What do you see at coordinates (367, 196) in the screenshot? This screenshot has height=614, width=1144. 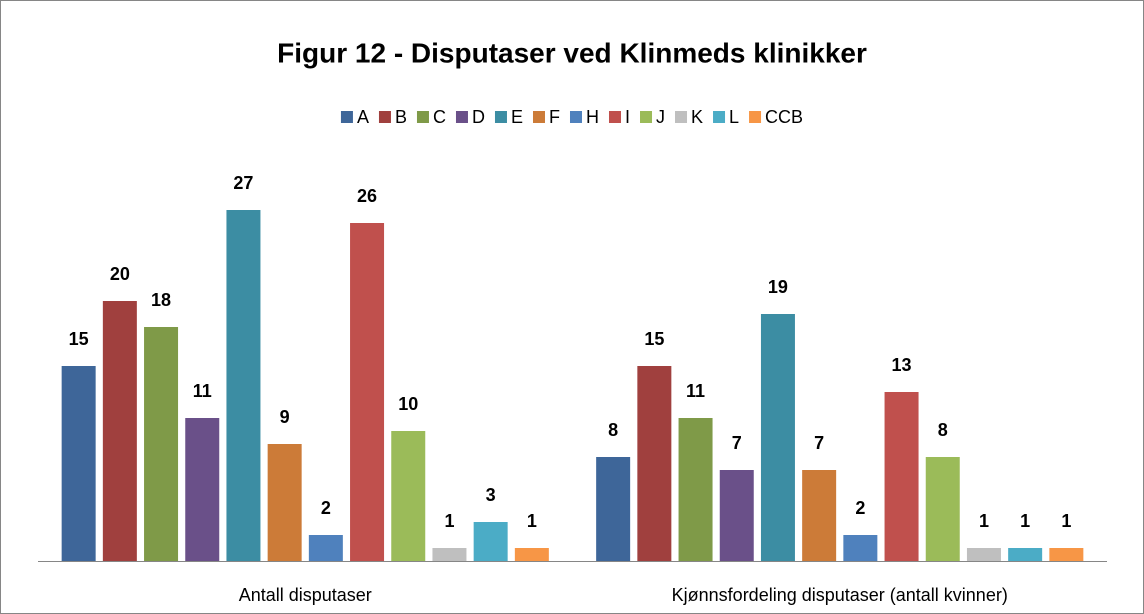 I see `data-label: 26` at bounding box center [367, 196].